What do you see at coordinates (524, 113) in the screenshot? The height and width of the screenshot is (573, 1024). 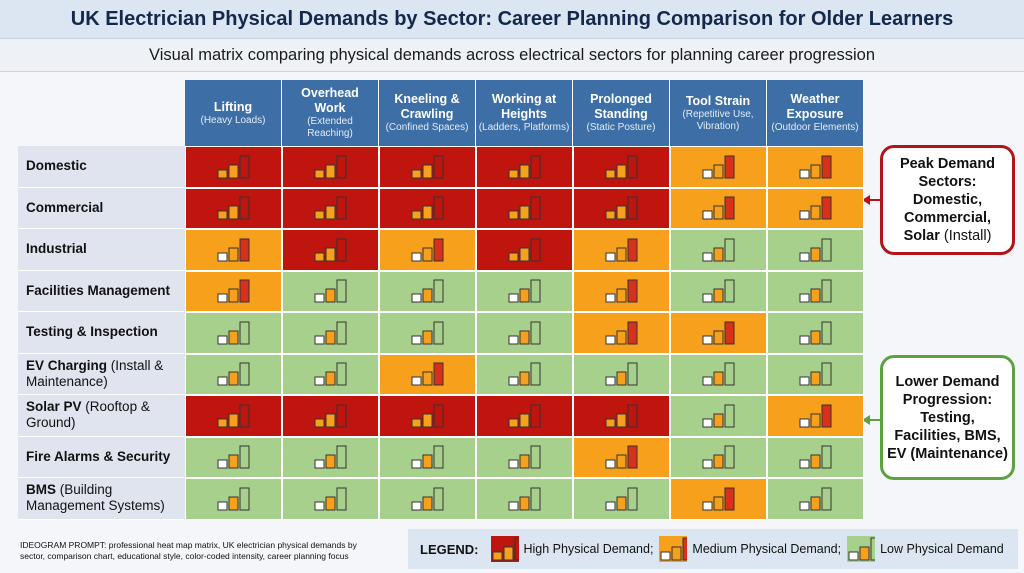 I see `column-header: Working at Heights (Ladders, Platforms)` at bounding box center [524, 113].